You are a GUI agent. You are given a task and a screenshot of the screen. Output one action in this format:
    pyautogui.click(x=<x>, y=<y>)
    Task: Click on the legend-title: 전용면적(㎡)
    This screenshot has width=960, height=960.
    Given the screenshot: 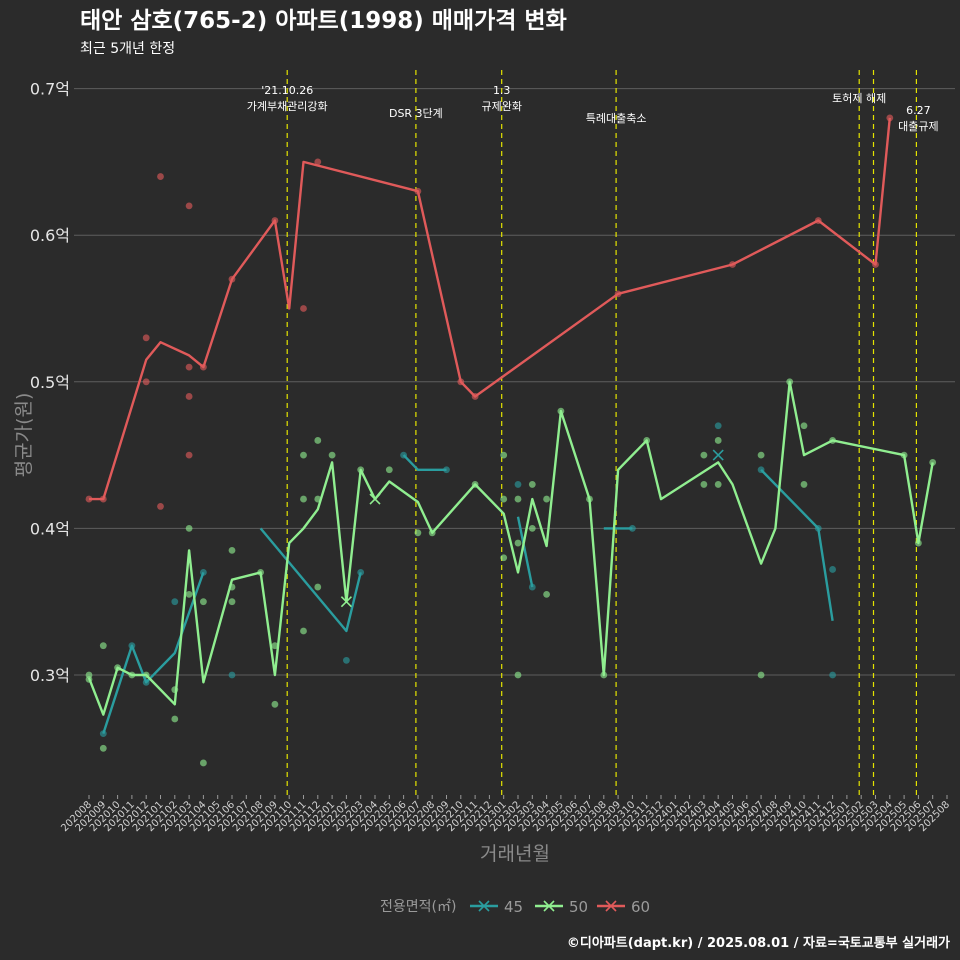 What is the action you would take?
    pyautogui.click(x=418, y=907)
    